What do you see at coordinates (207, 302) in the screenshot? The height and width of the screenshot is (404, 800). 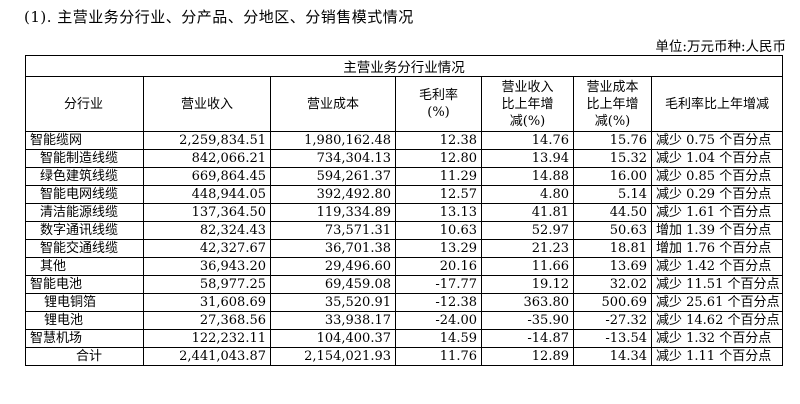 I see `revenue-cell: 31,608.69` at bounding box center [207, 302].